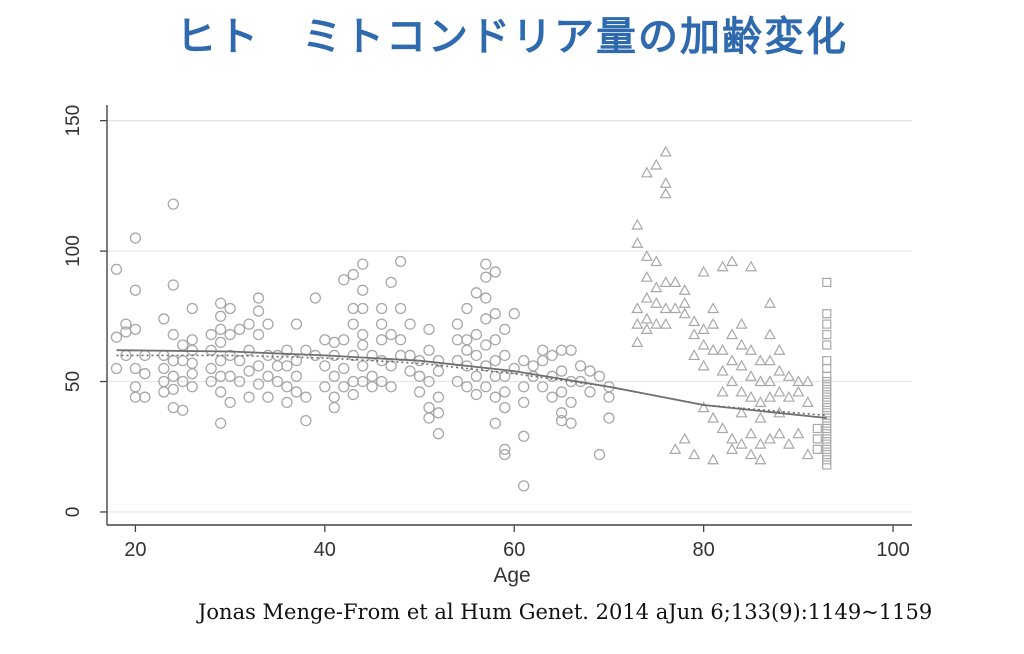 This screenshot has width=1024, height=654. I want to click on y-tick-label: 0, so click(73, 512).